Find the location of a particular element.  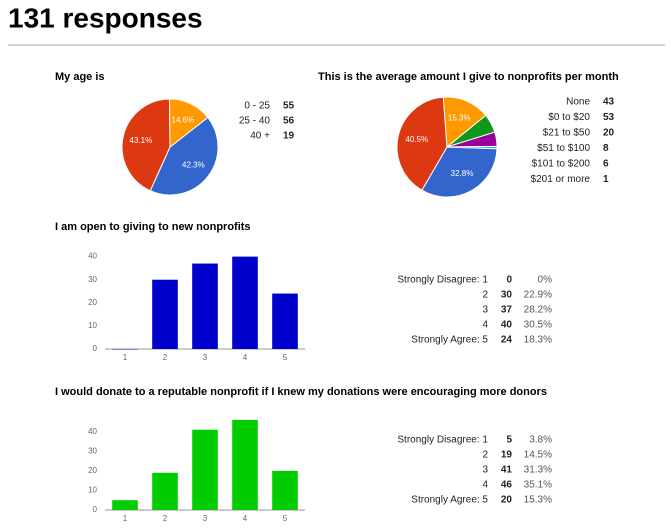

row-percent: 30.5% is located at coordinates (538, 325).